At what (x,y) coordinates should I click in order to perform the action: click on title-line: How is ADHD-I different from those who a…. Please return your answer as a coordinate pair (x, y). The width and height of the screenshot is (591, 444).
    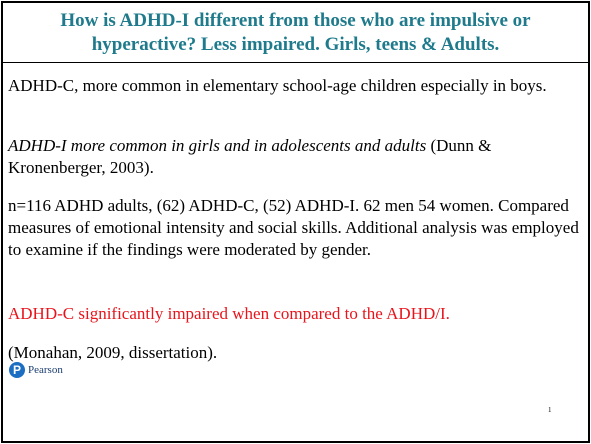
    Looking at the image, I should click on (295, 20).